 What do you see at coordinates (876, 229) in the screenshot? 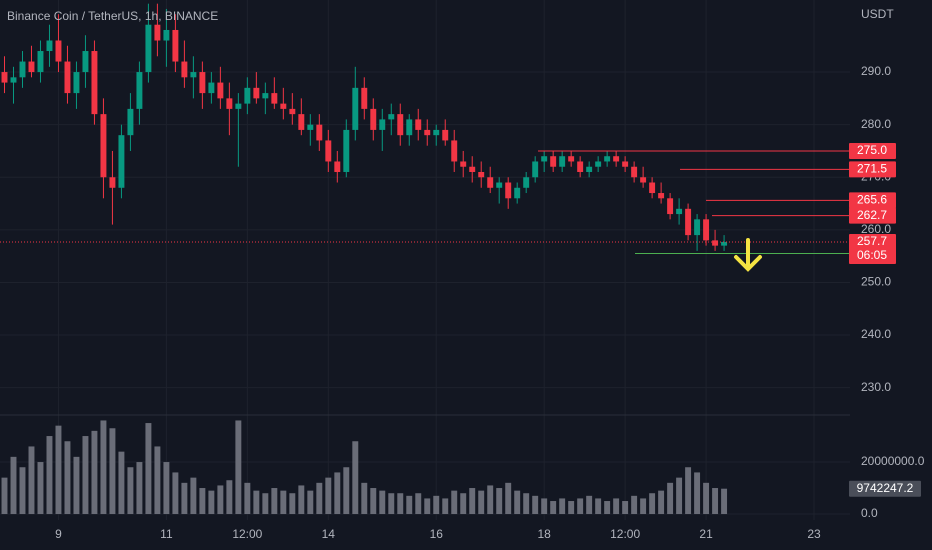
I see `y-tick-label: 260.0` at bounding box center [876, 229].